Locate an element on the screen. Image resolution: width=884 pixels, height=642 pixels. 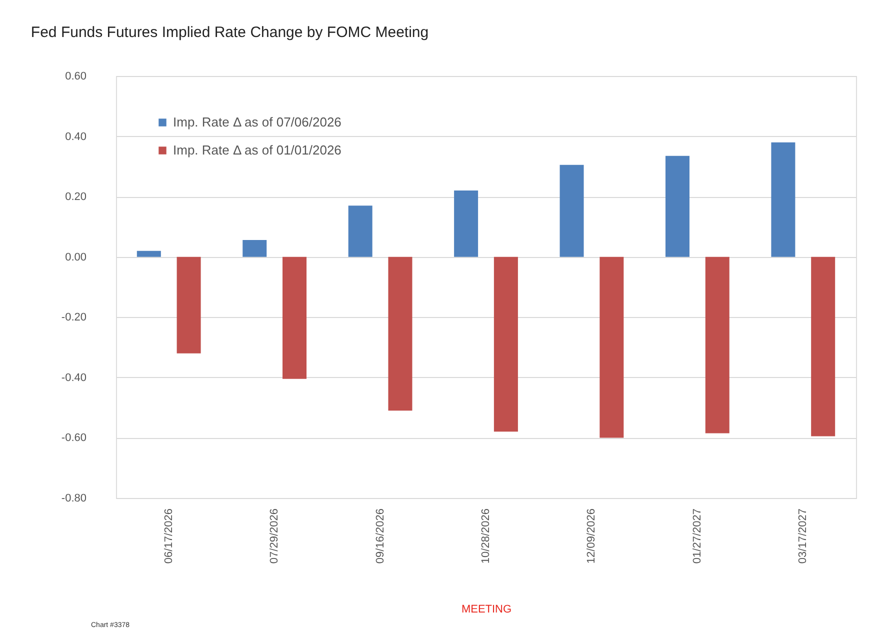
y-tick-label: -0.20 is located at coordinates (73, 318).